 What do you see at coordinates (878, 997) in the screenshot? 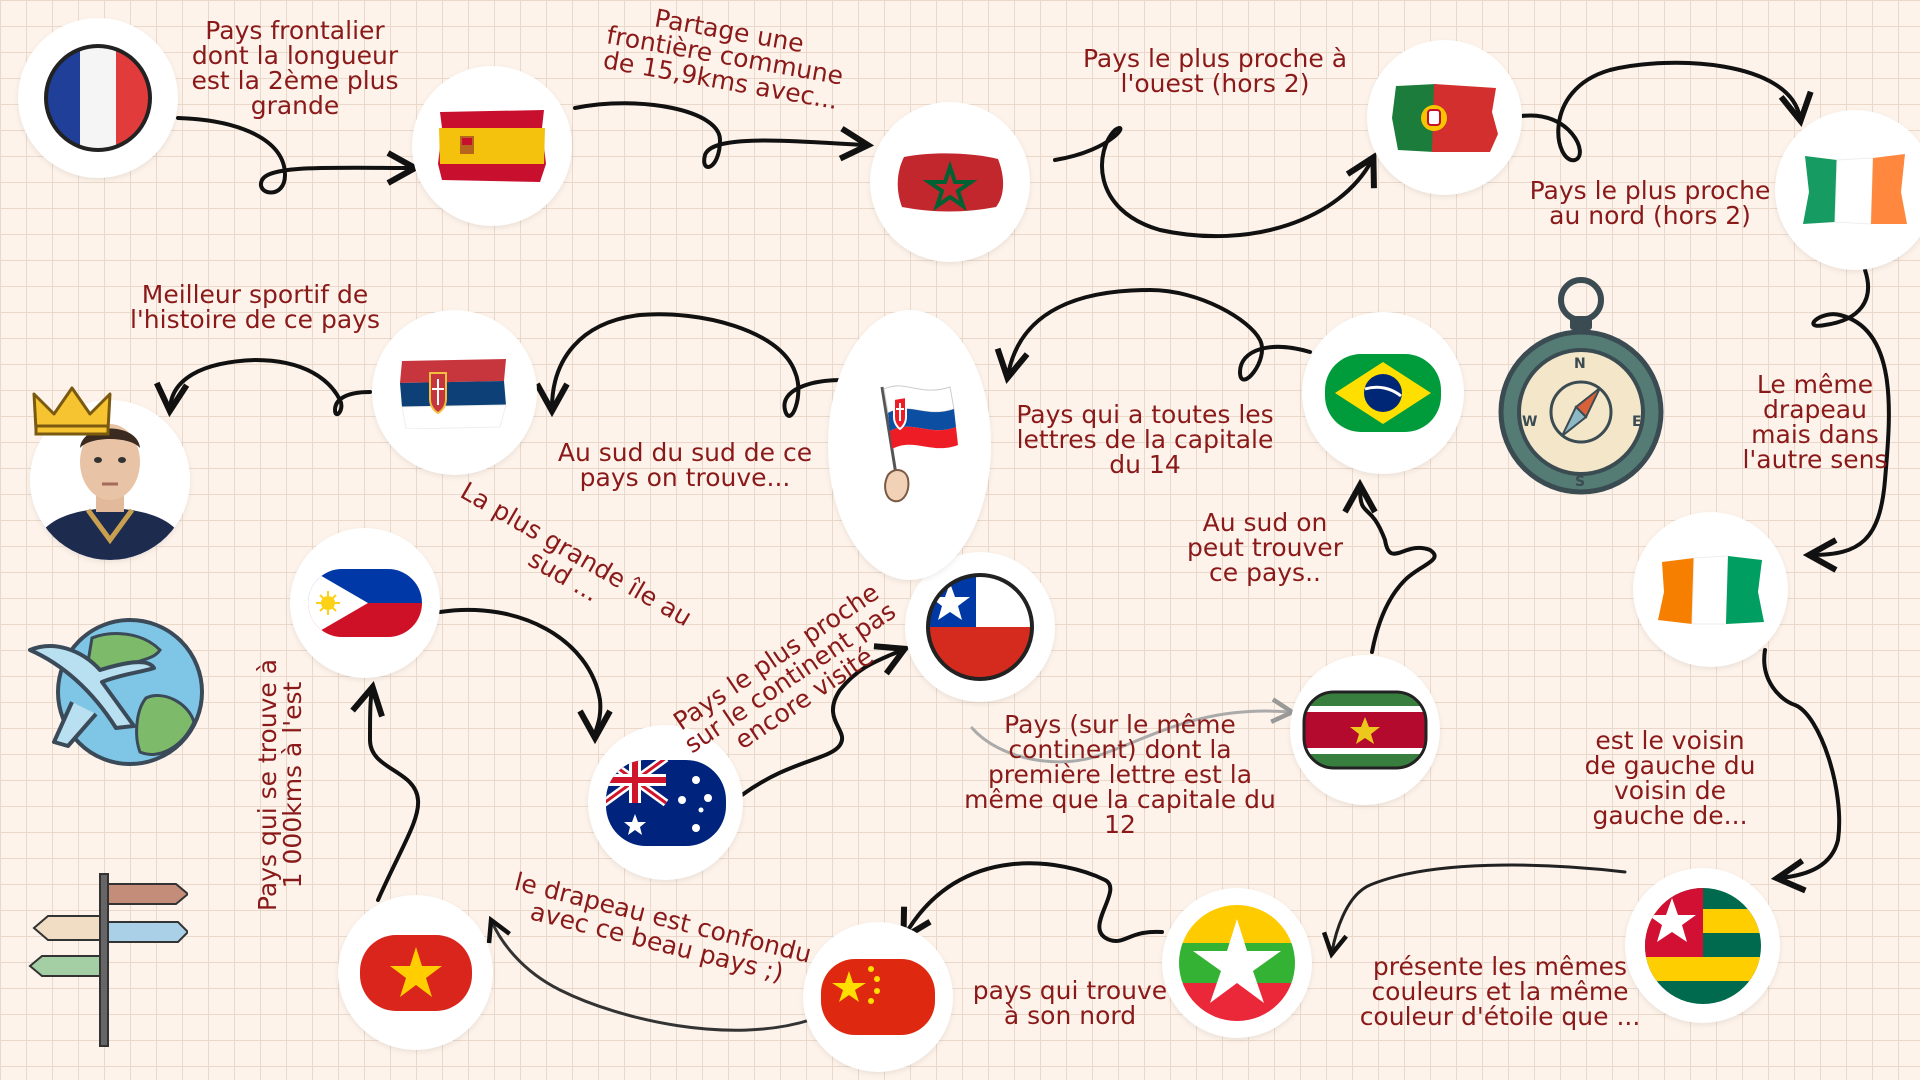
I see `china-flag` at bounding box center [878, 997].